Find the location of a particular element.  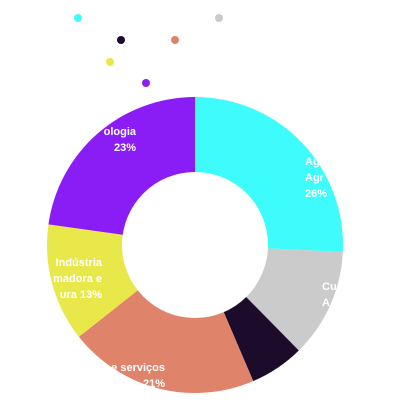

slice-label-0-line-0: Ag is located at coordinates (312, 162).